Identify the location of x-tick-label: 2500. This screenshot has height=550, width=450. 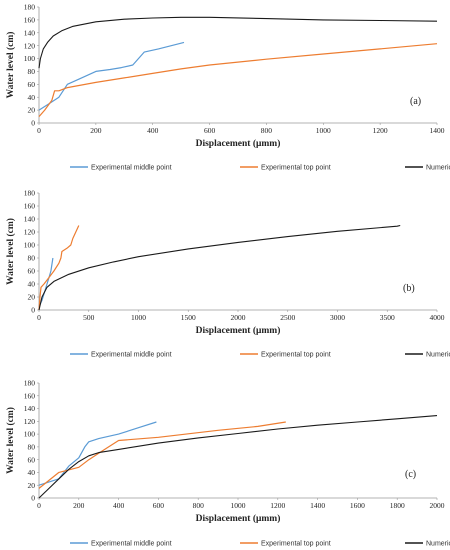
(287, 317).